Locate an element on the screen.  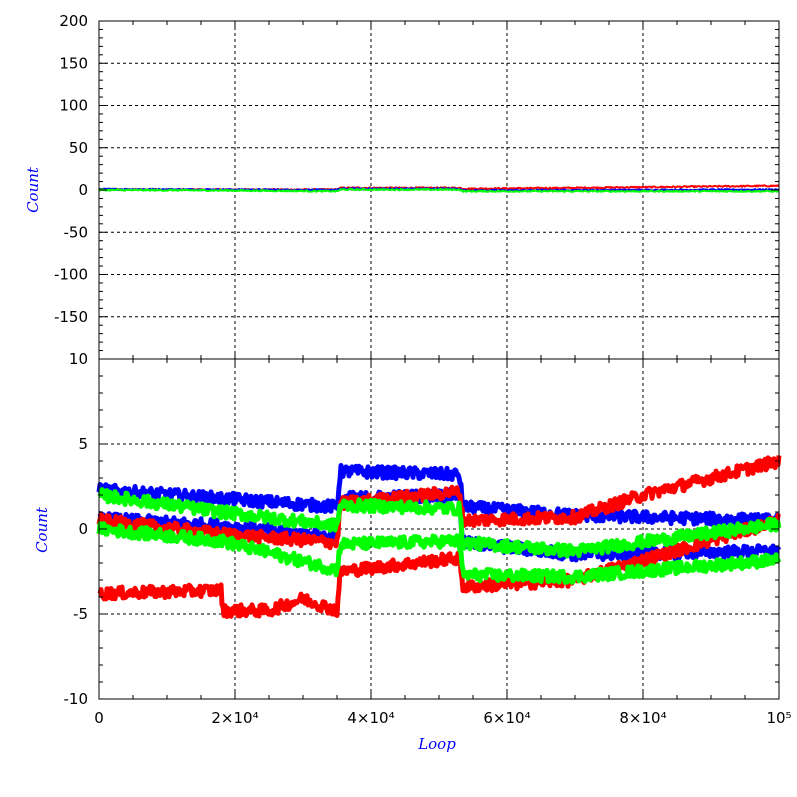
top-y-tick-label: 50 is located at coordinates (78, 148).